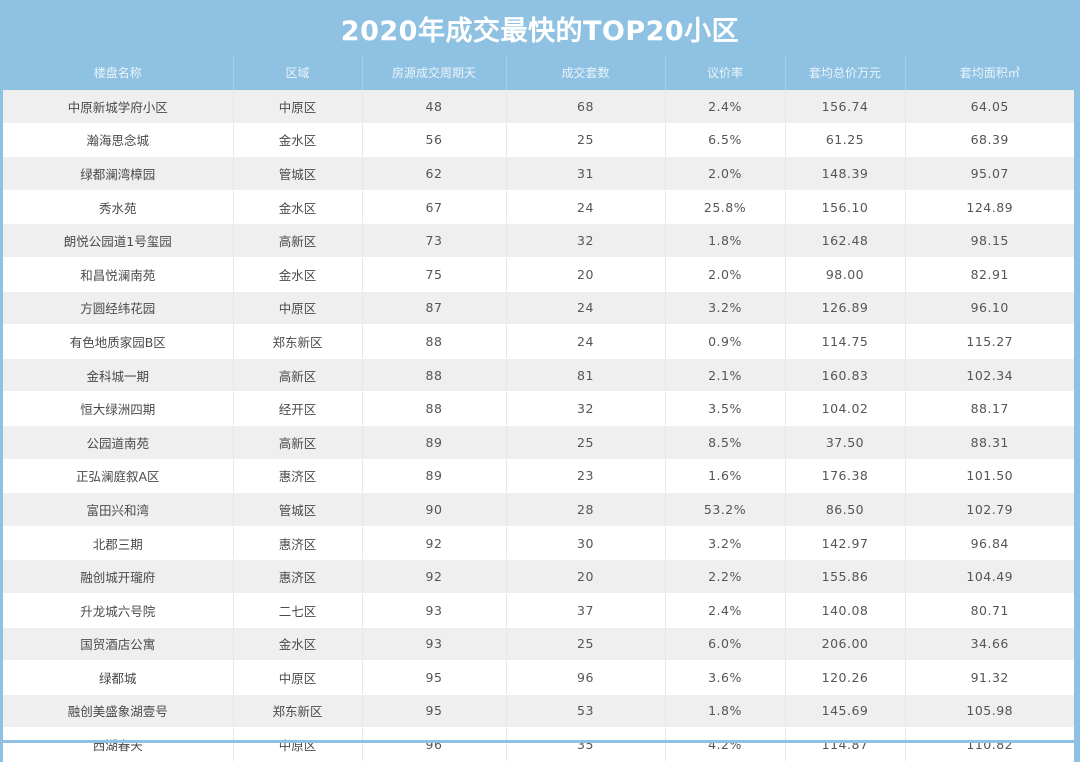 This screenshot has height=762, width=1080. I want to click on cell-units: 37, so click(586, 610).